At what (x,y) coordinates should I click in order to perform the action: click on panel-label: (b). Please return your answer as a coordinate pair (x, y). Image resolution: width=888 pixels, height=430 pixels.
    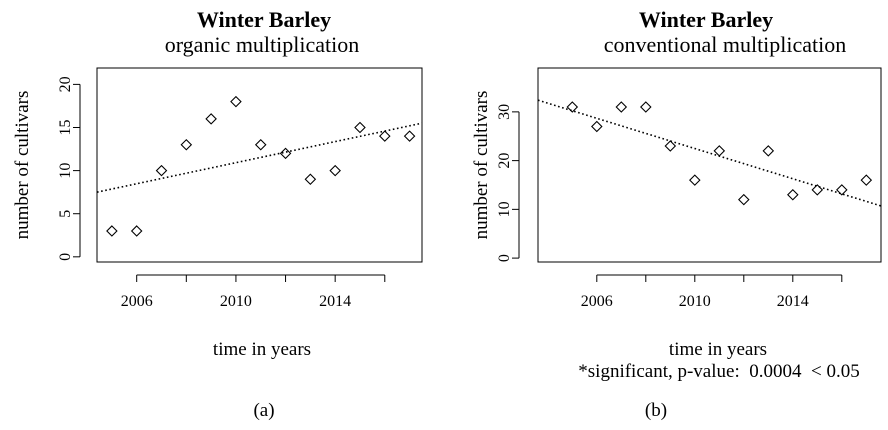
    Looking at the image, I should click on (656, 410).